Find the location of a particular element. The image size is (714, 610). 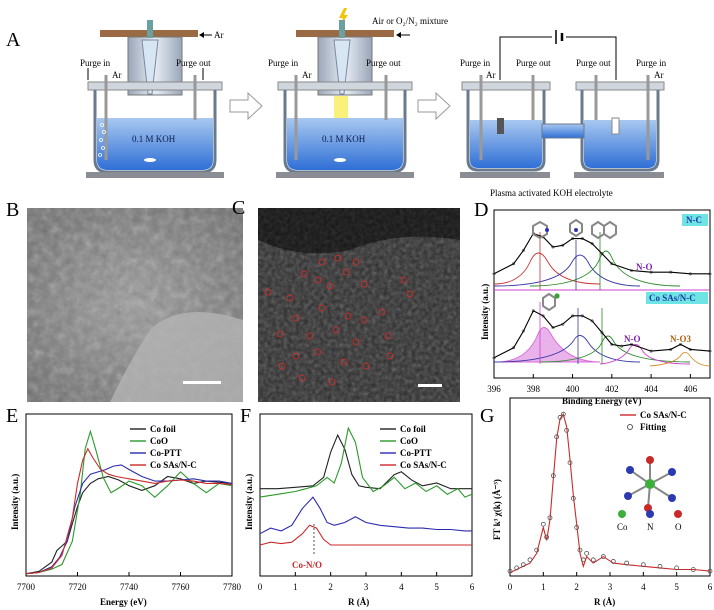

series-g is located at coordinates (610, 492).